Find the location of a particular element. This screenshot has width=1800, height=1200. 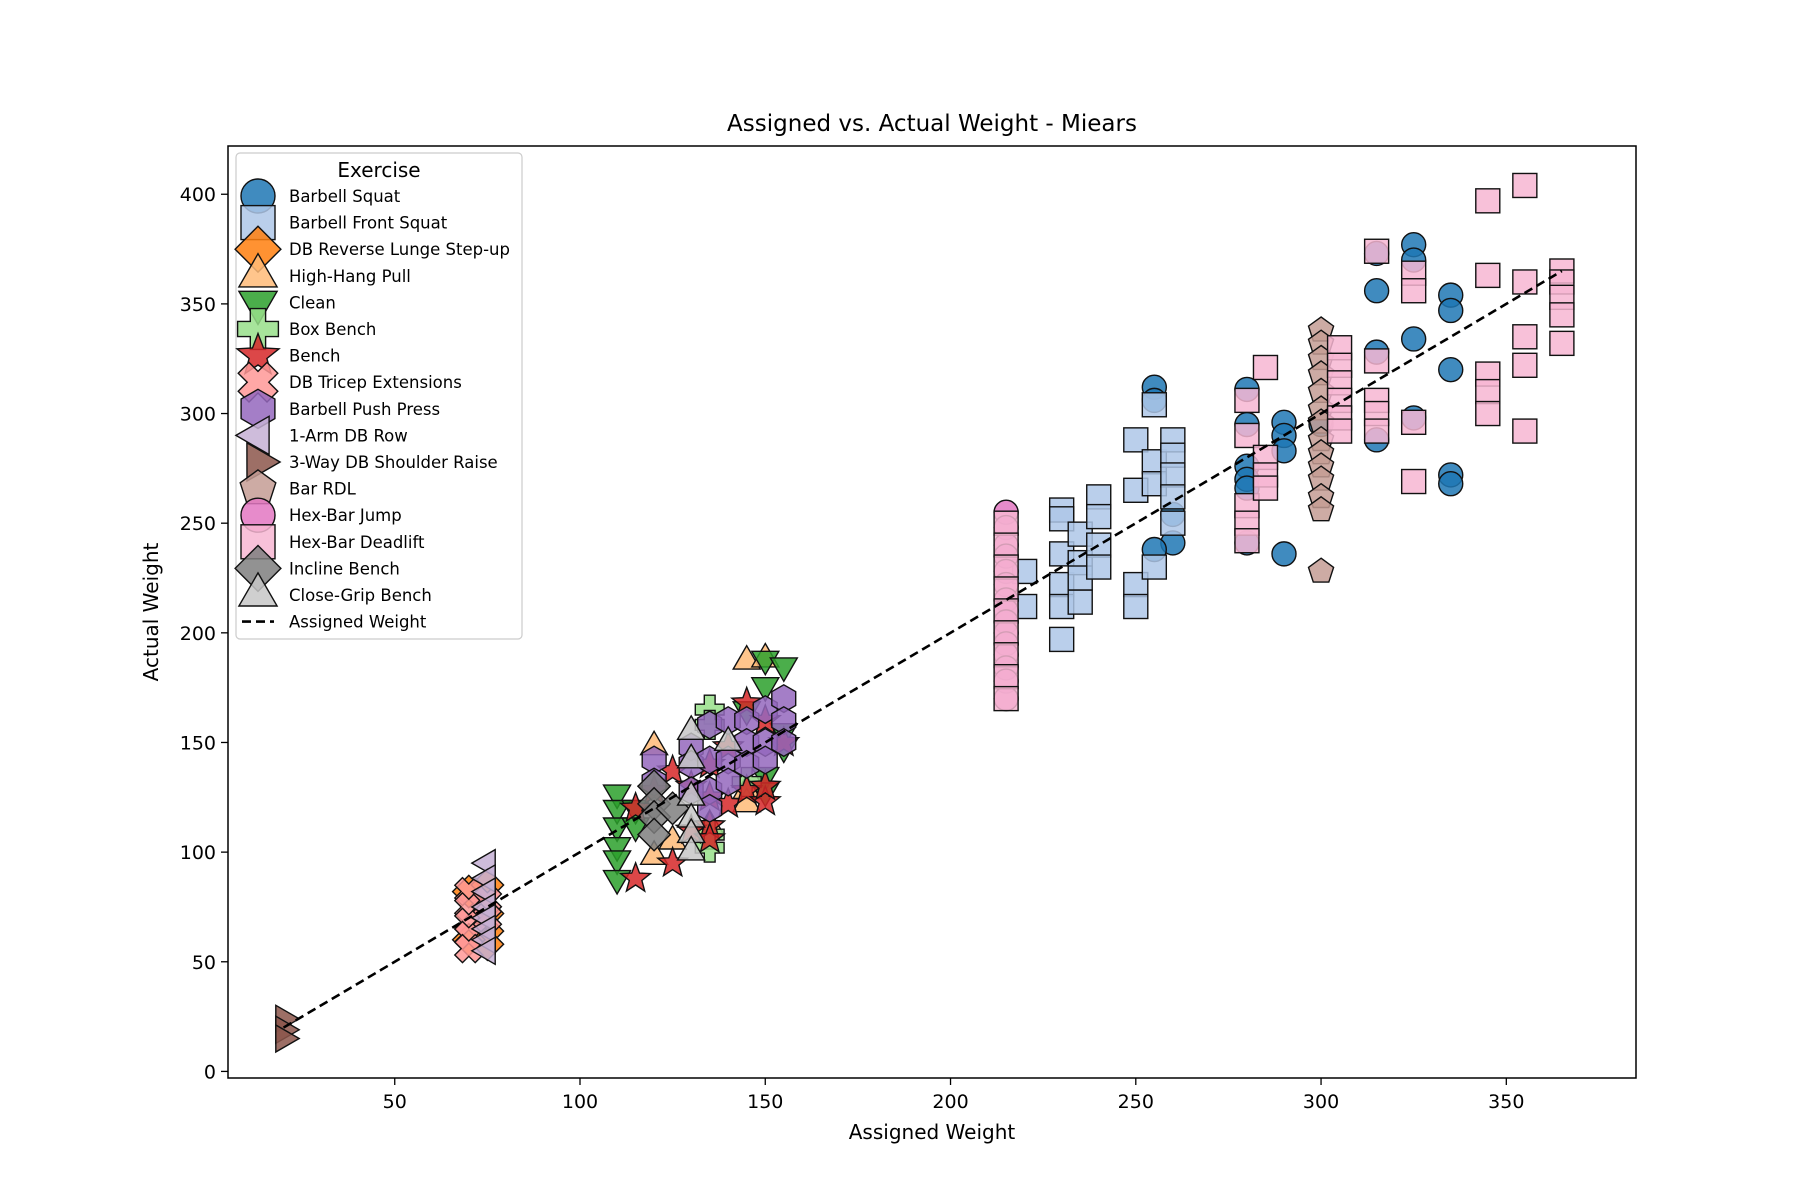

y-tick-label: 150 is located at coordinates (198, 743).